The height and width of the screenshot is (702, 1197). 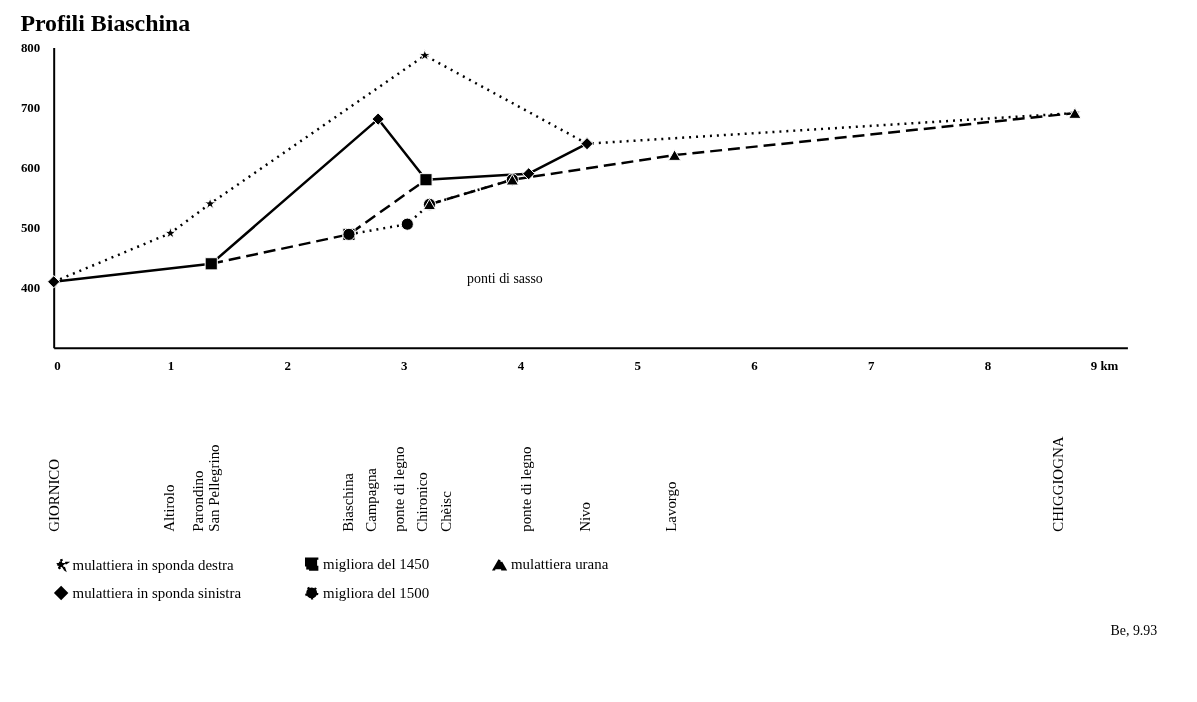 What do you see at coordinates (671, 506) in the screenshot?
I see `text: Lavorgo` at bounding box center [671, 506].